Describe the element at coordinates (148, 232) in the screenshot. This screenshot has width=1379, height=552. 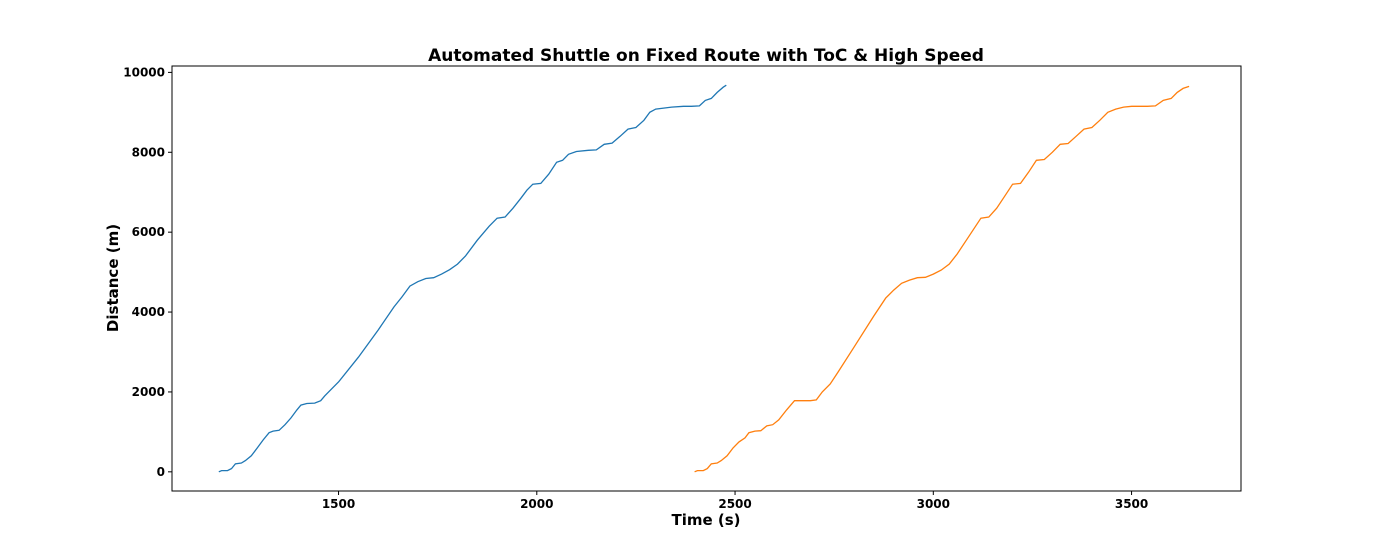
I see `y-tick-label: 6000` at that location.